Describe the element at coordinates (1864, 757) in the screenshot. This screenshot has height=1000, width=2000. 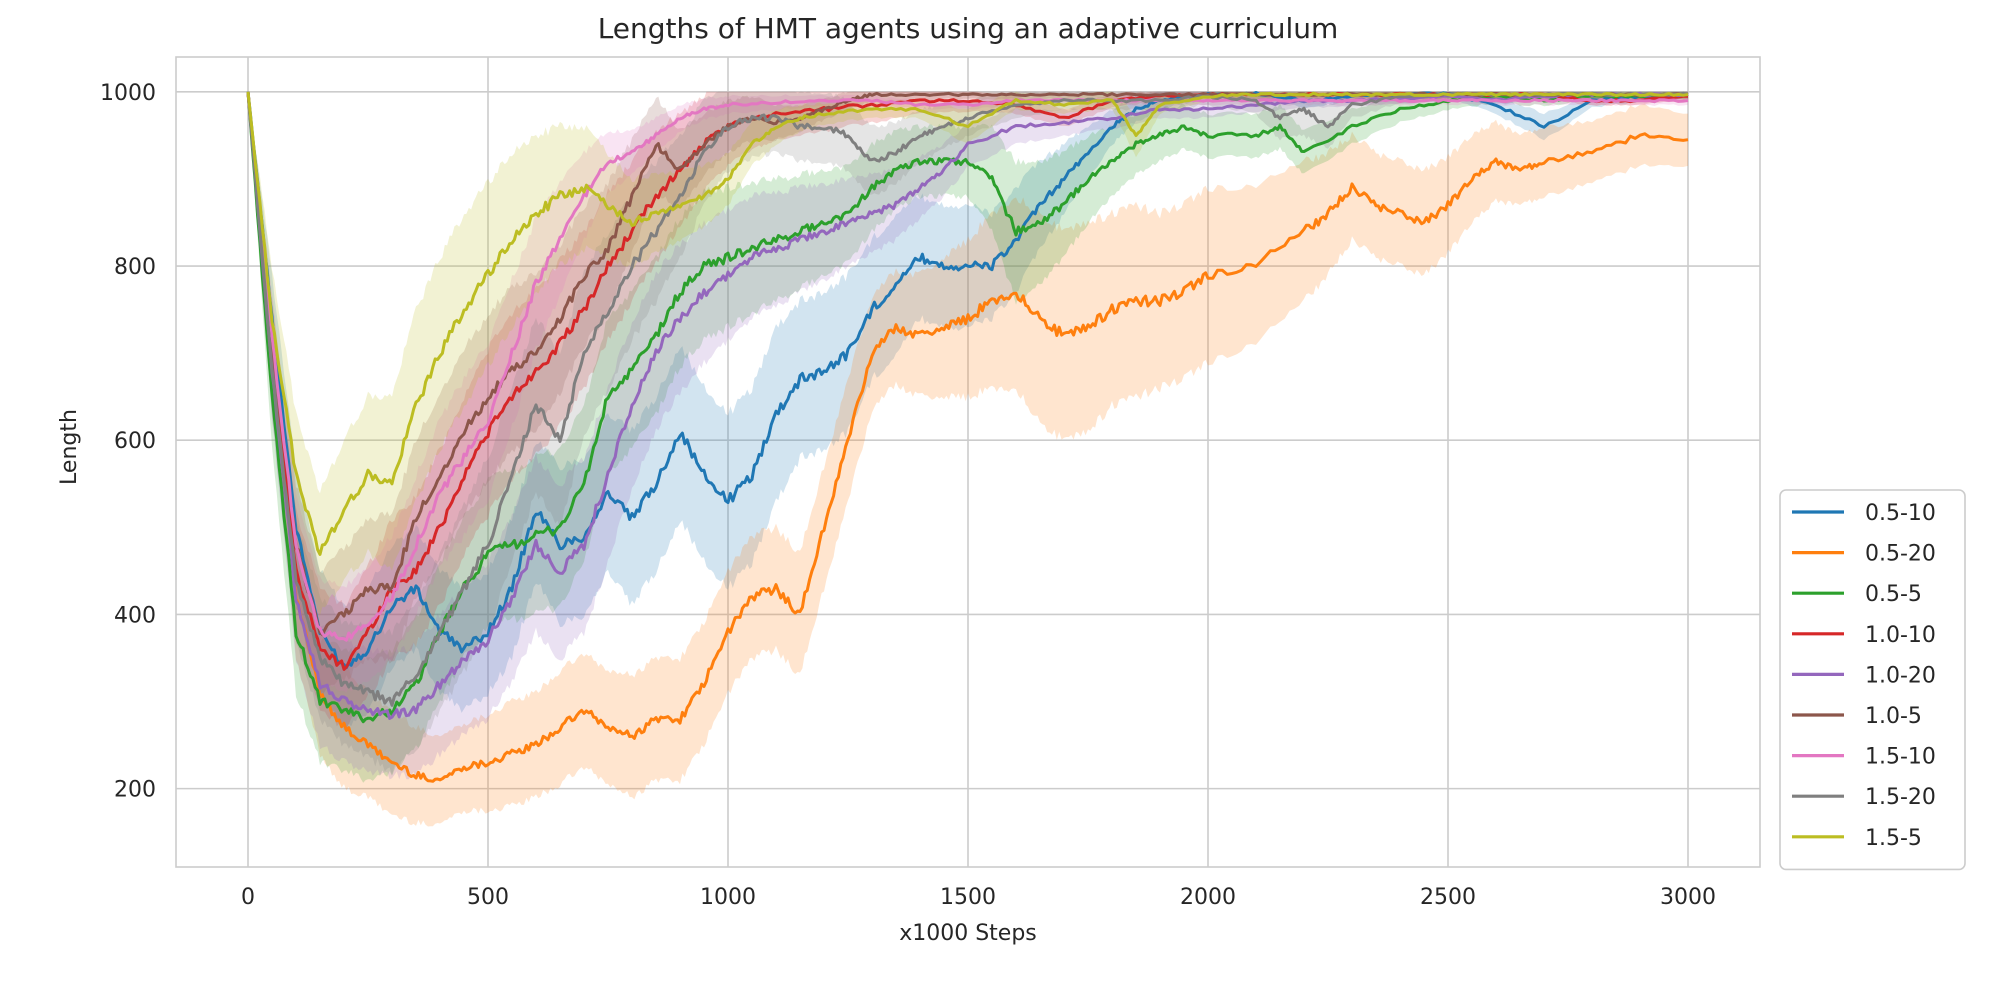
I see `legend-entry: 1.5-10` at that location.